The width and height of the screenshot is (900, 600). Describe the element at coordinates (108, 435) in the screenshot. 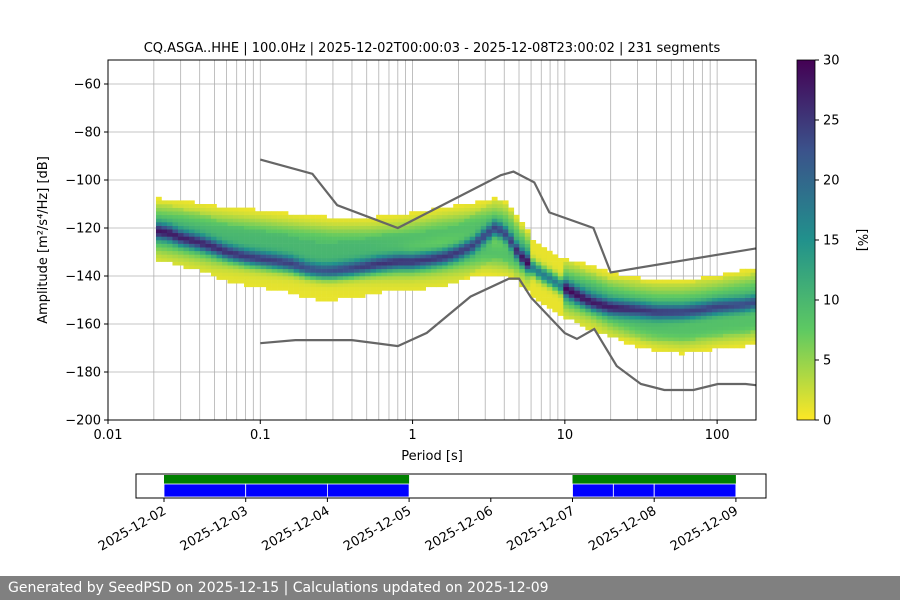

I see `x-tick-label: 0.01` at that location.